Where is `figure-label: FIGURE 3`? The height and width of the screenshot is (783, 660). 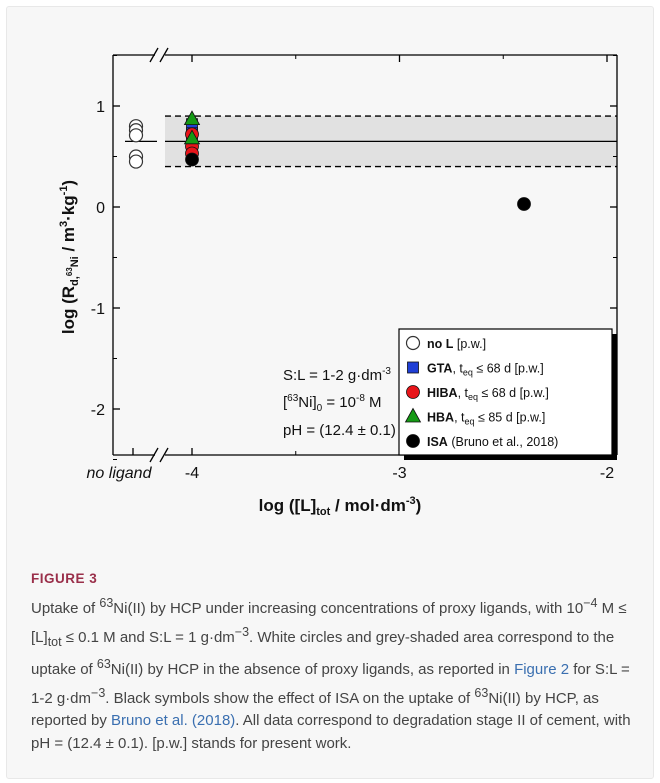
figure-label: FIGURE 3 is located at coordinates (64, 578).